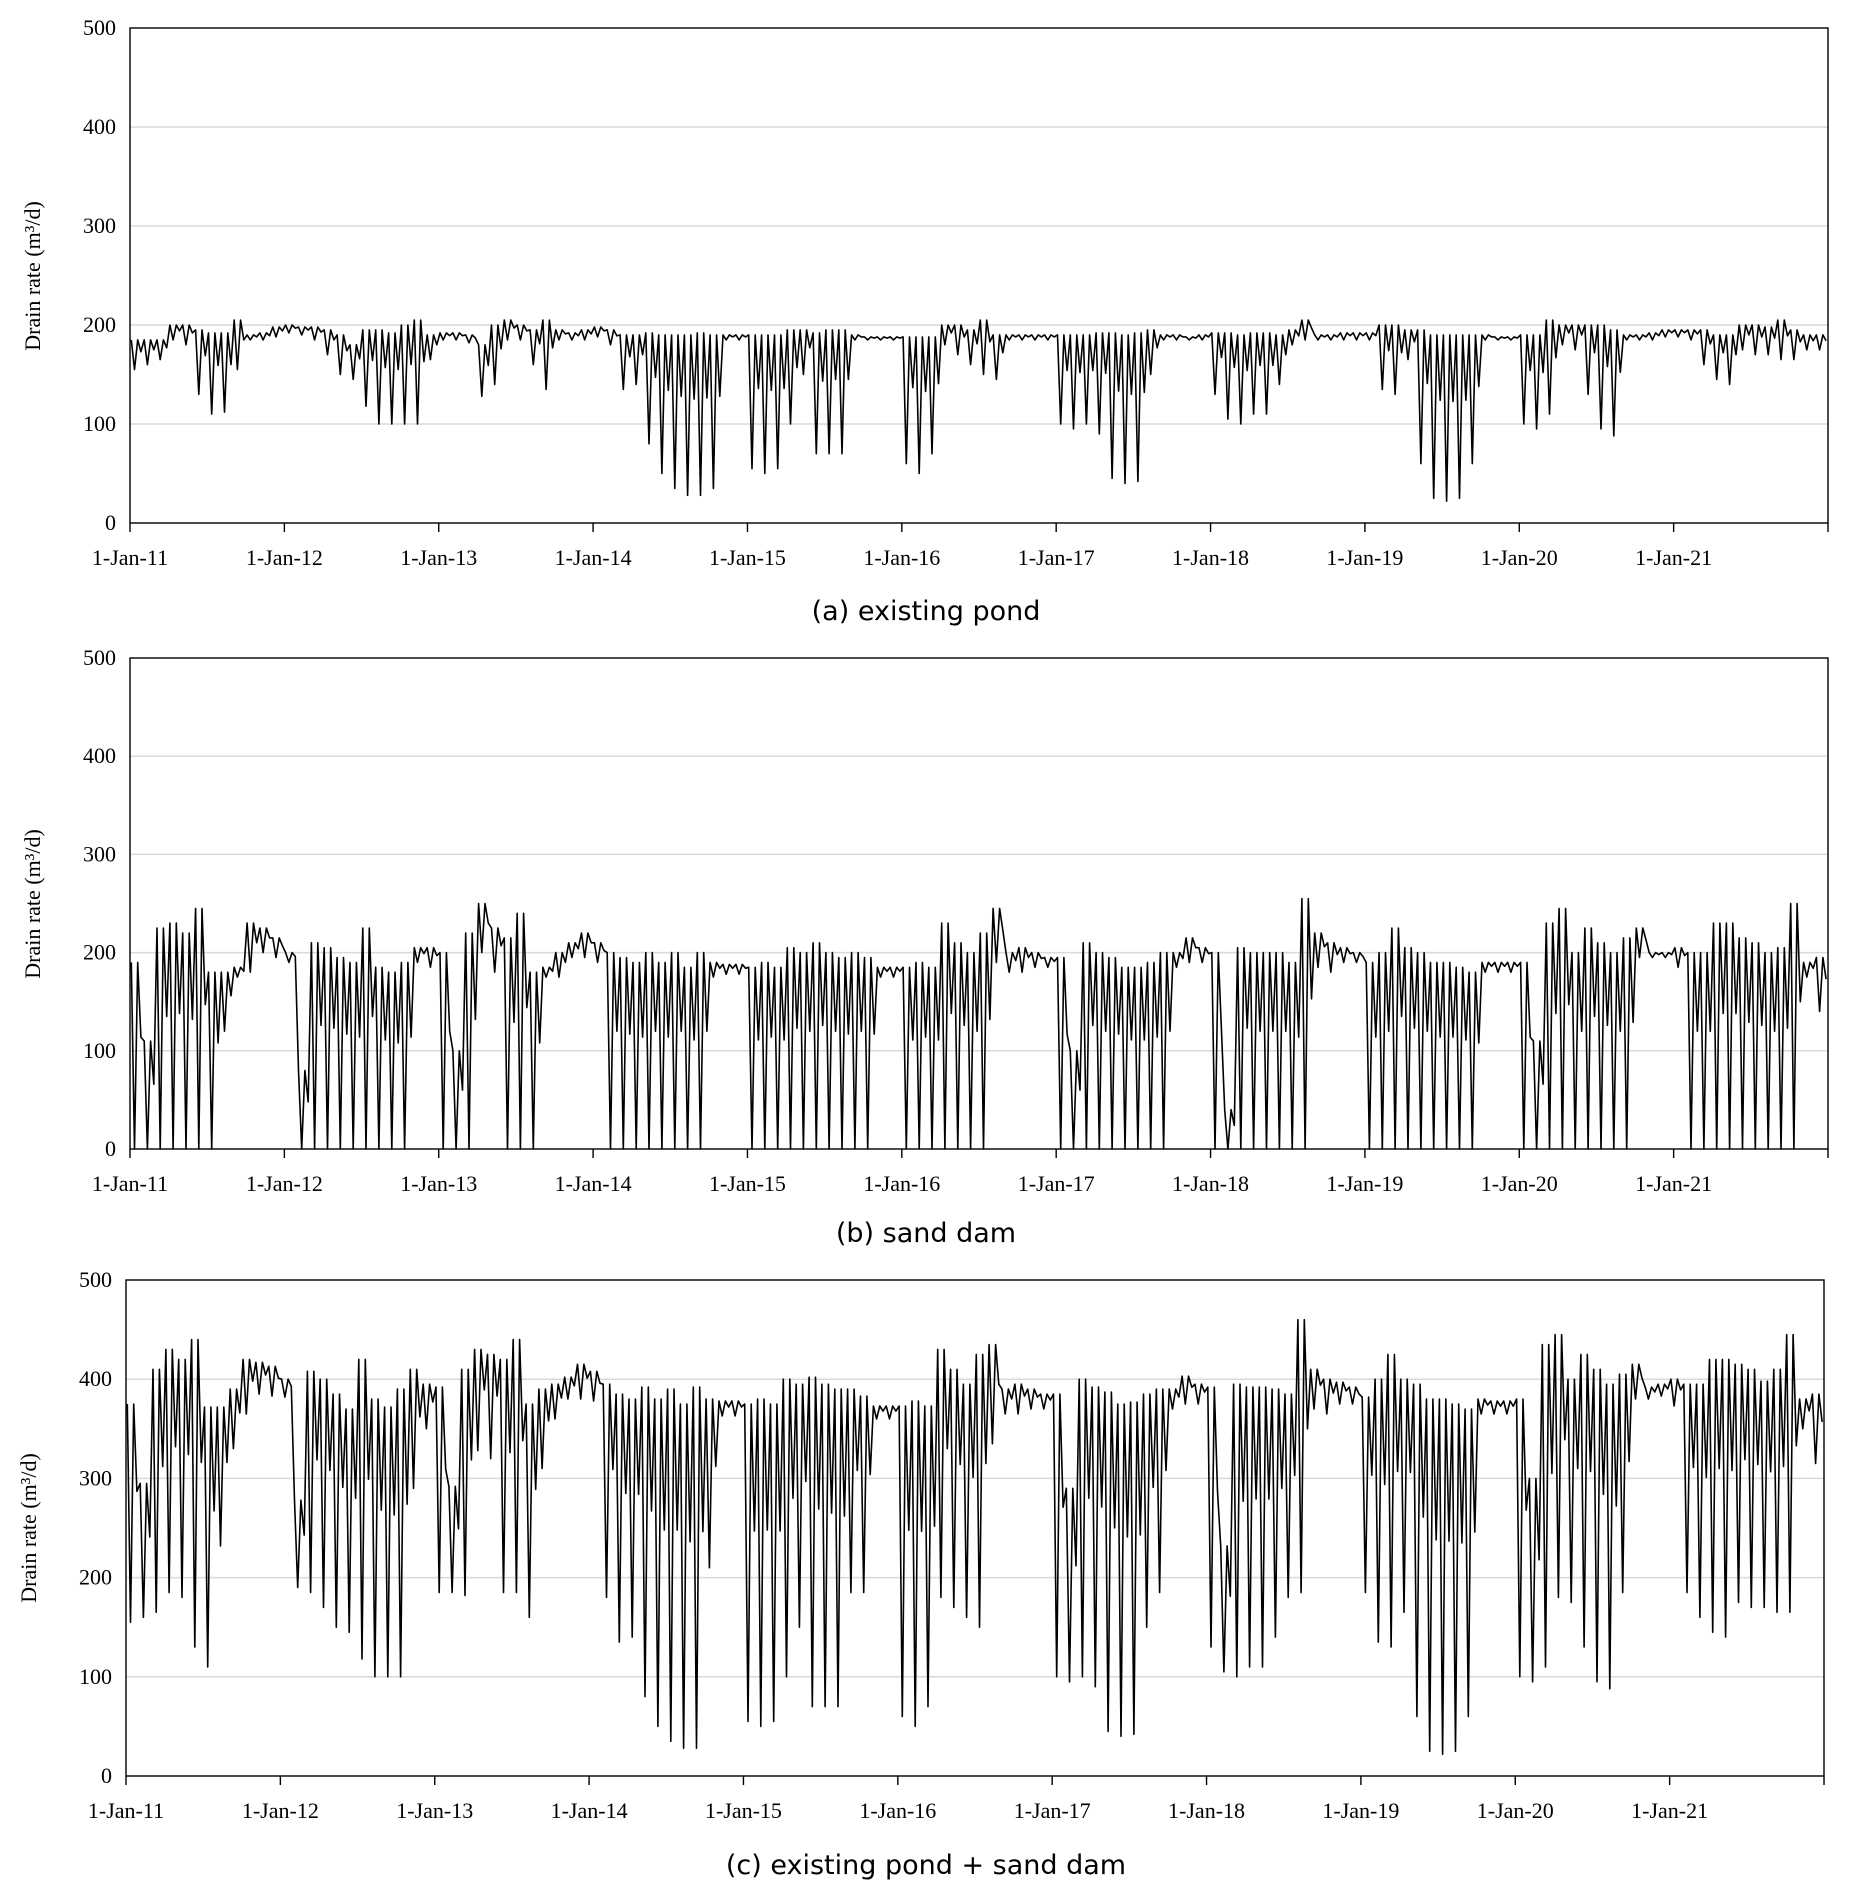  What do you see at coordinates (926, 1233) in the screenshot?
I see `chart-caption: (b) sand dam` at bounding box center [926, 1233].